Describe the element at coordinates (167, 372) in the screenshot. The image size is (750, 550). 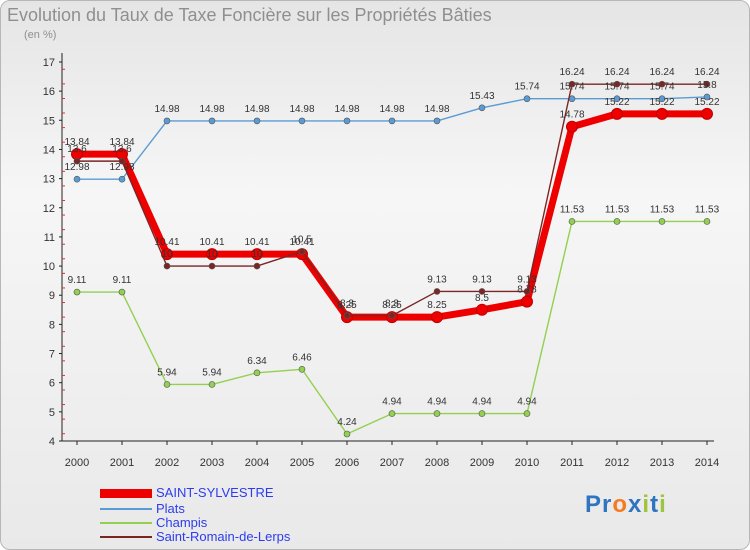
I see `data-label: 5.94` at that location.